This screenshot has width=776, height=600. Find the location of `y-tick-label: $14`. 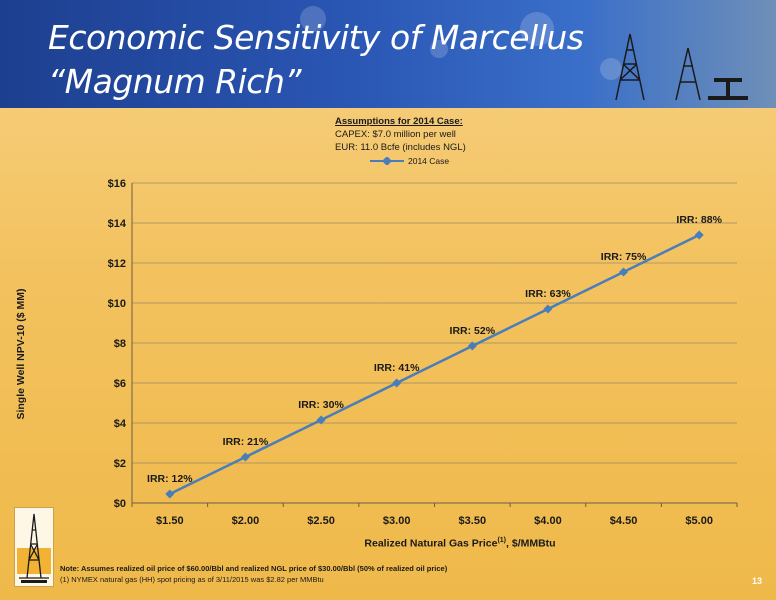

y-tick-label: $14 is located at coordinates (117, 224).